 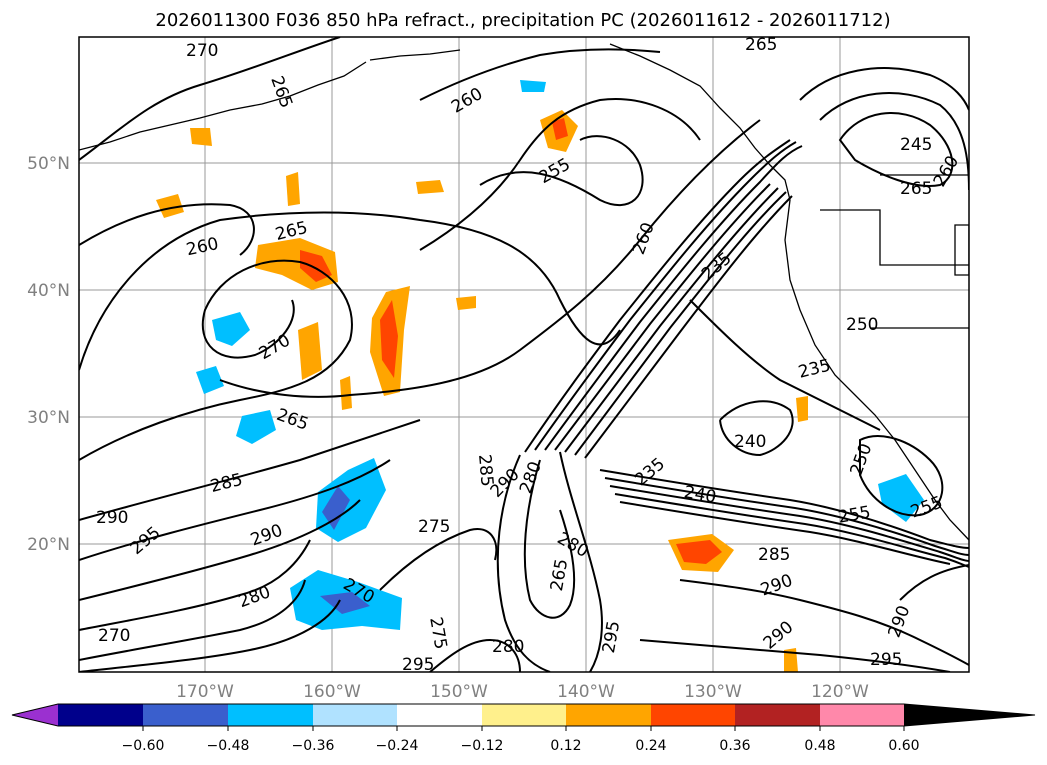 What do you see at coordinates (223, 106) in the screenshot?
I see `aleutian-coast` at bounding box center [223, 106].